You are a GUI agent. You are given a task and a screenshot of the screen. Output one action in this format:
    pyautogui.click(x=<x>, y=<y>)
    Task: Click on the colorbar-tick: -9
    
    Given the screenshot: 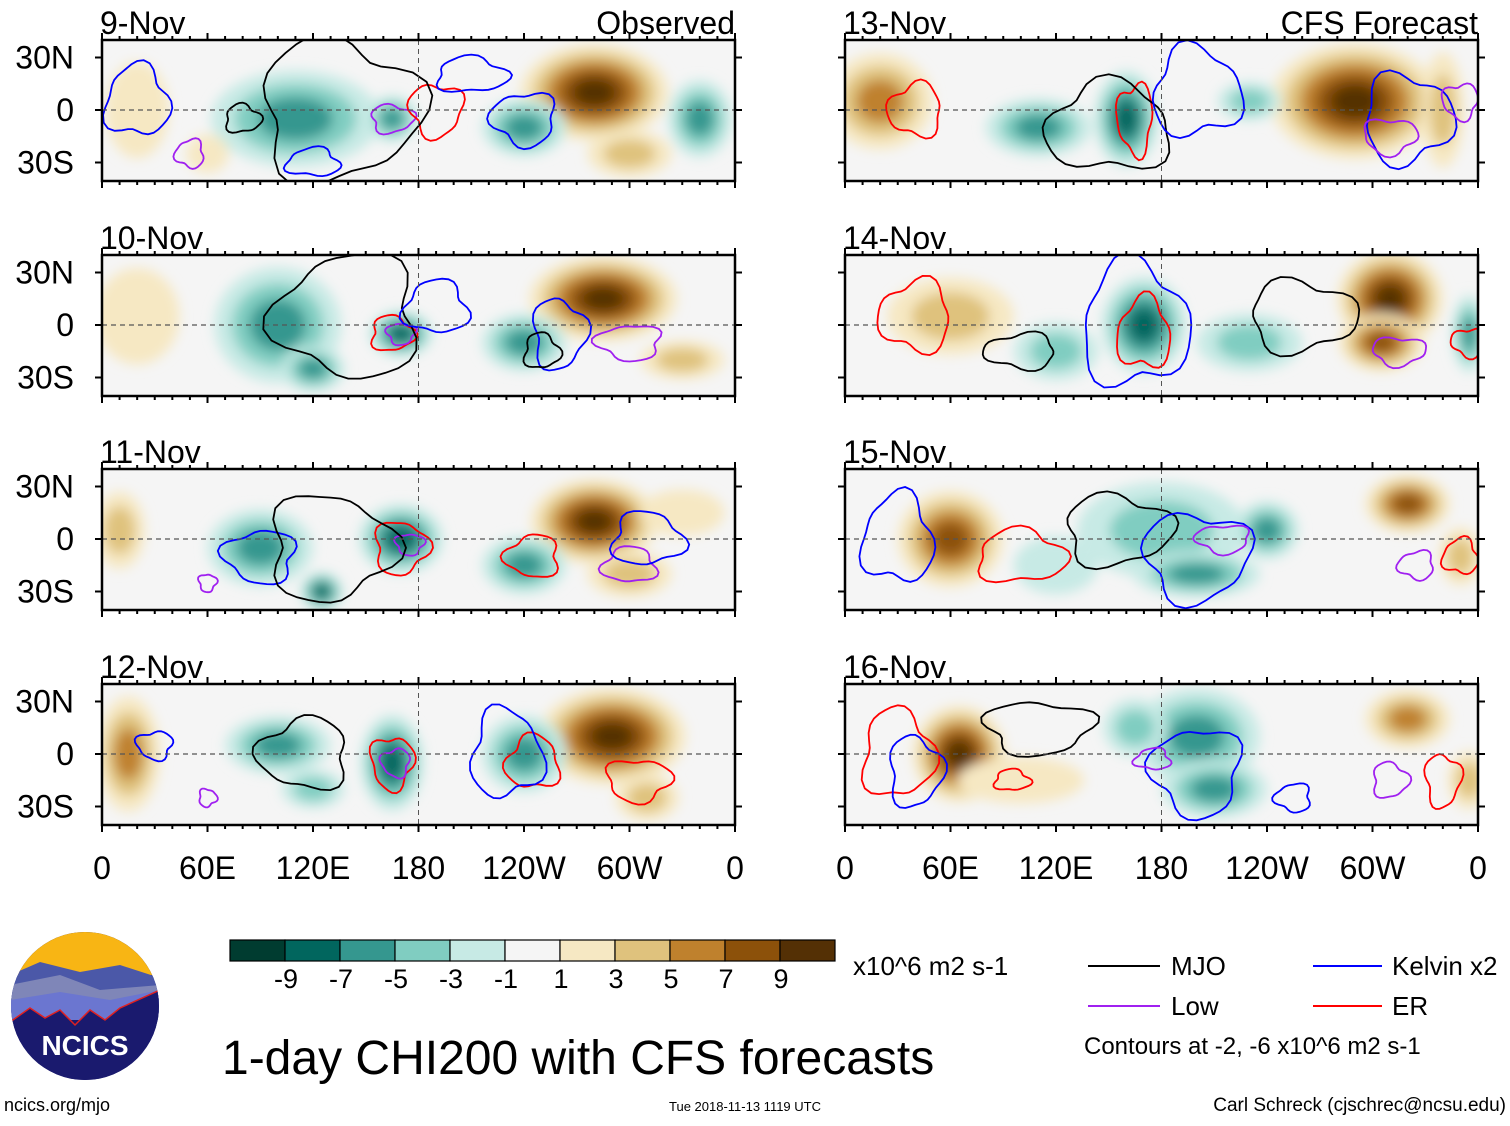 What is the action you would take?
    pyautogui.click(x=286, y=979)
    